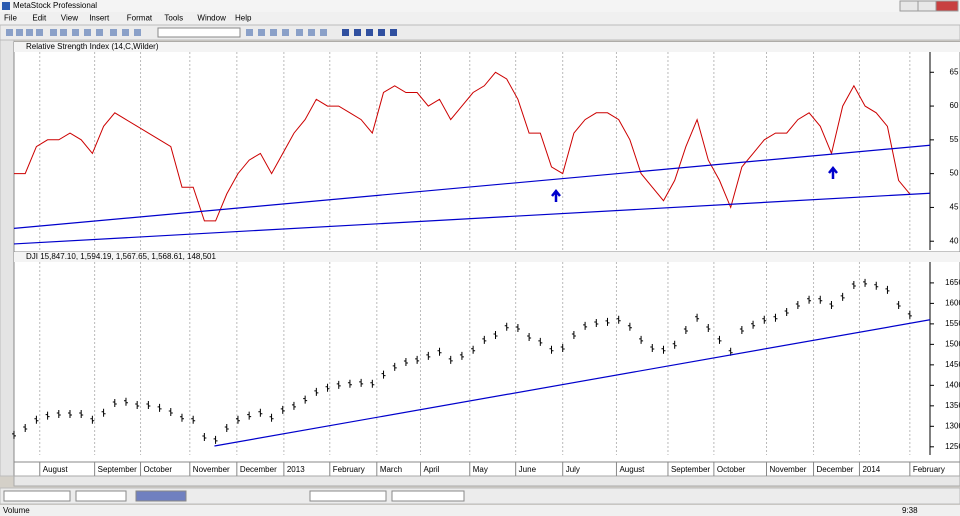 The image size is (960, 516). What do you see at coordinates (954, 173) in the screenshot?
I see `y-tick-label: 50` at bounding box center [954, 173].